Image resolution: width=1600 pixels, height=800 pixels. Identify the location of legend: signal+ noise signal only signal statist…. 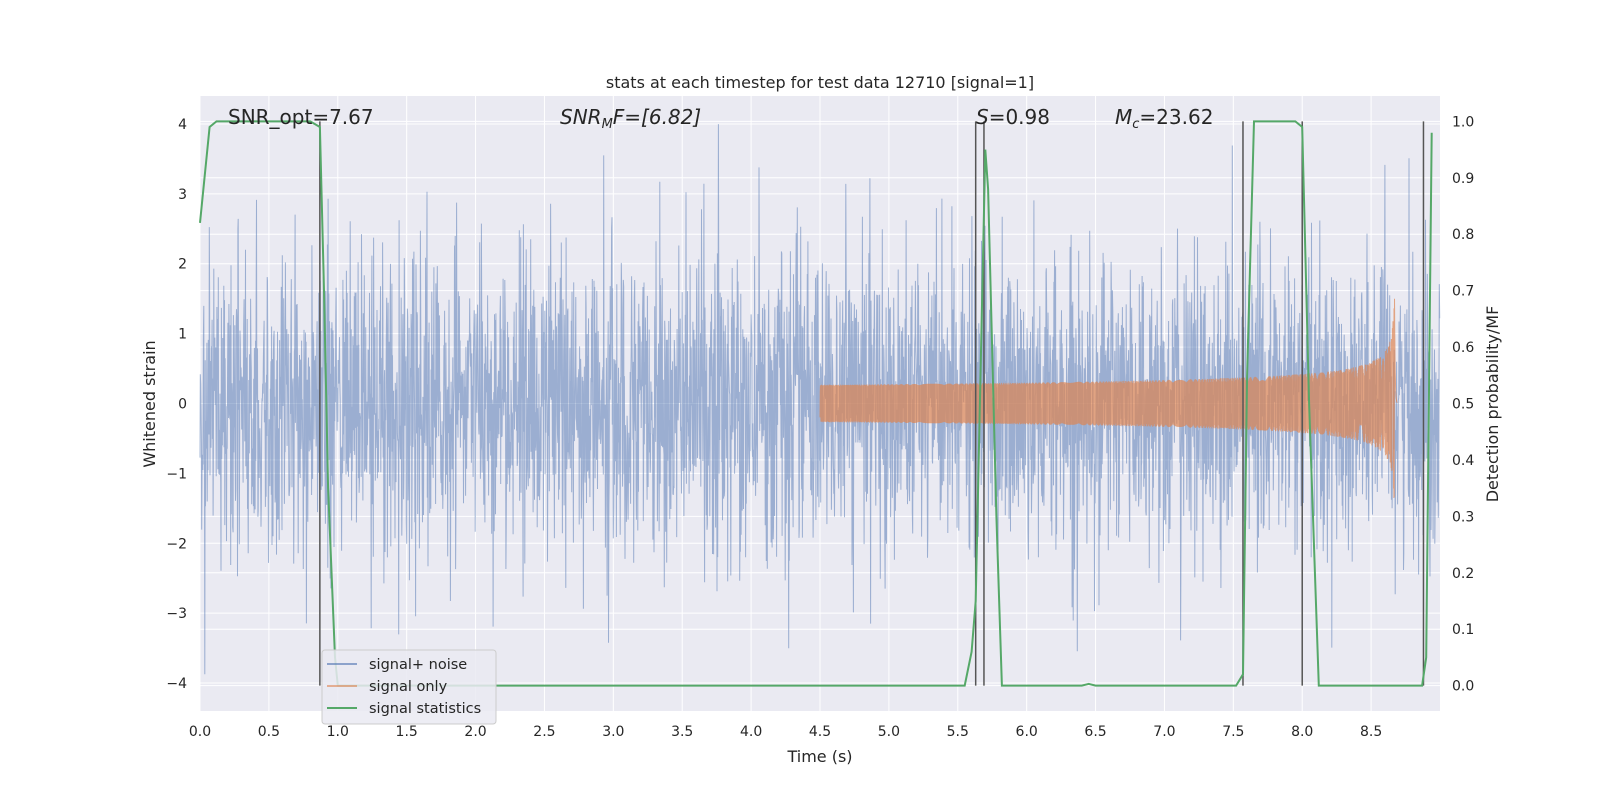
(409, 687).